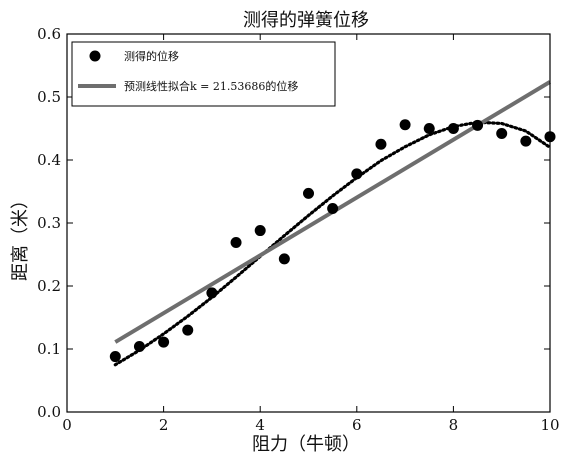  What do you see at coordinates (49, 412) in the screenshot?
I see `y-tick-label: 0.0` at bounding box center [49, 412].